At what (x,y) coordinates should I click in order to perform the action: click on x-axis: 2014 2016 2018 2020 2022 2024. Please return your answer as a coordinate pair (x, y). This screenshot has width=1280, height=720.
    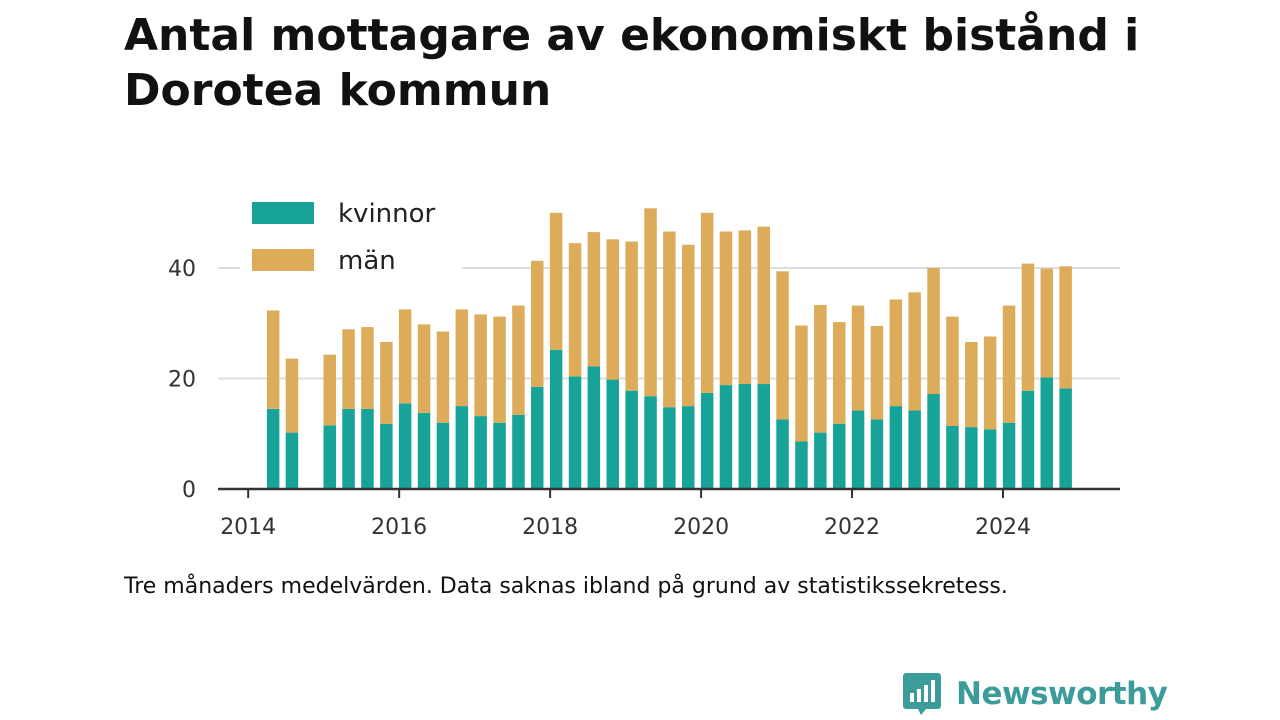
    Looking at the image, I should click on (669, 513).